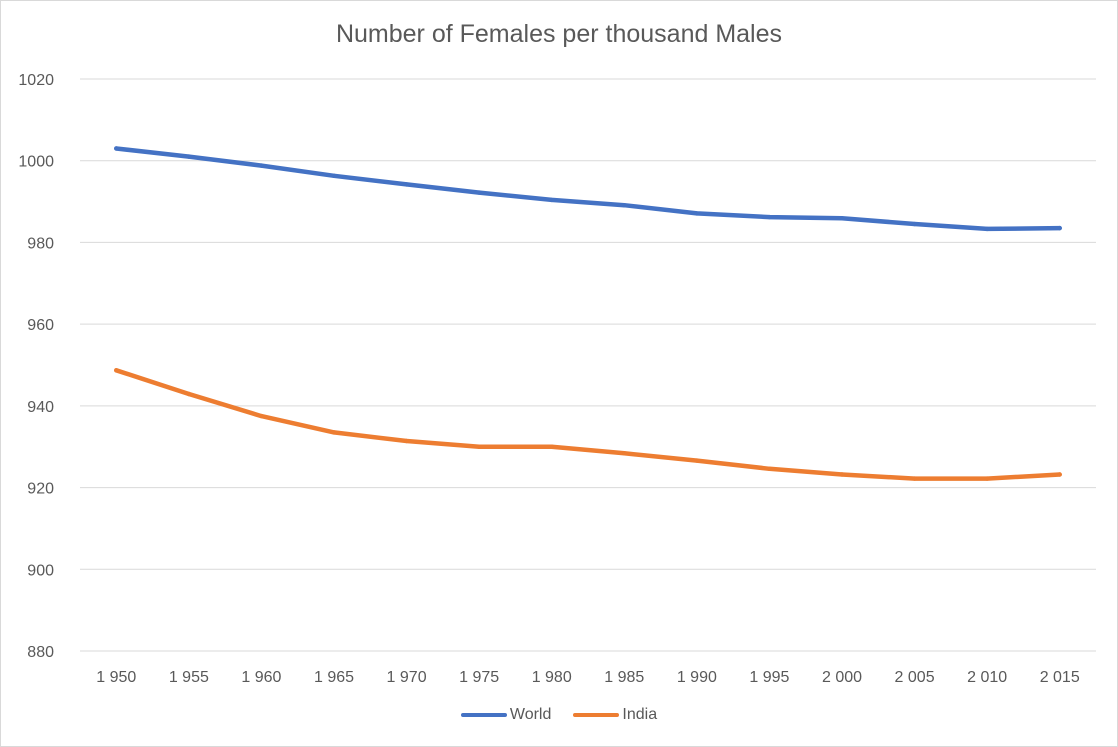 This screenshot has width=1118, height=747. I want to click on x-tick-label: 1 970, so click(407, 677).